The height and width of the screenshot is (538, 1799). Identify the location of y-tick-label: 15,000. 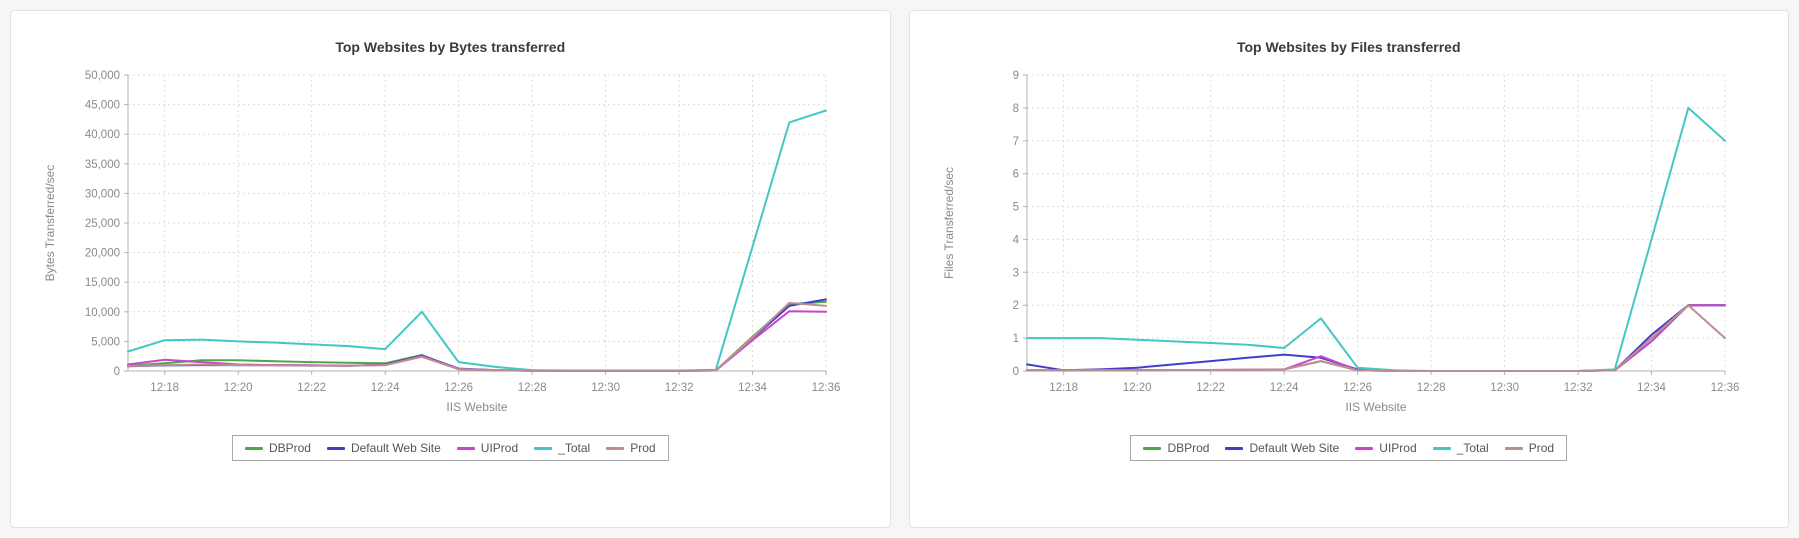
(102, 283).